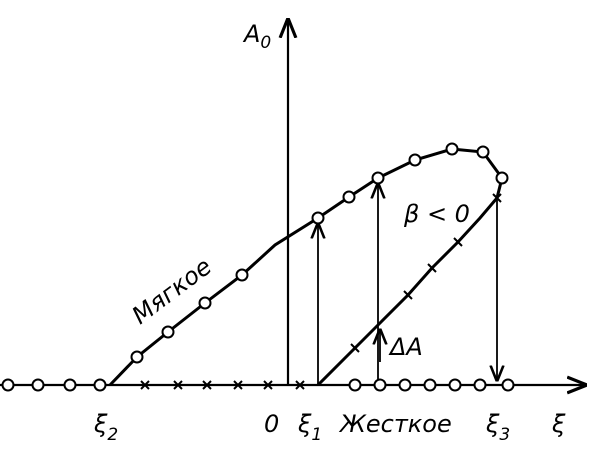 The image size is (608, 466). I want to click on hard-label: Жесткое, so click(395, 424).